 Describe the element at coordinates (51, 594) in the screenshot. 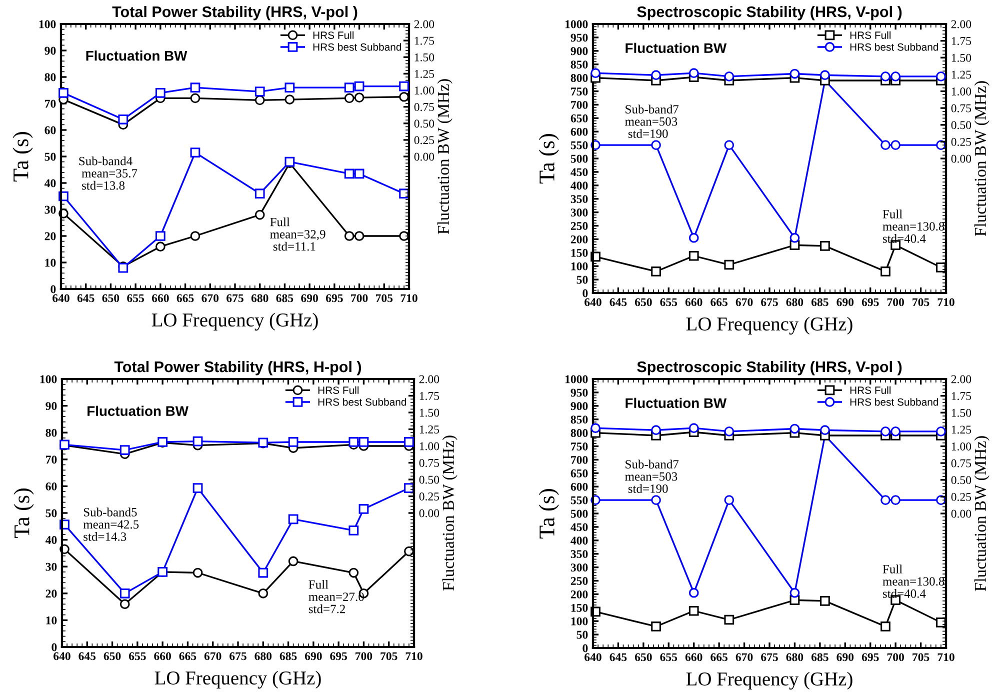

I see `y-tick-label: 20` at that location.